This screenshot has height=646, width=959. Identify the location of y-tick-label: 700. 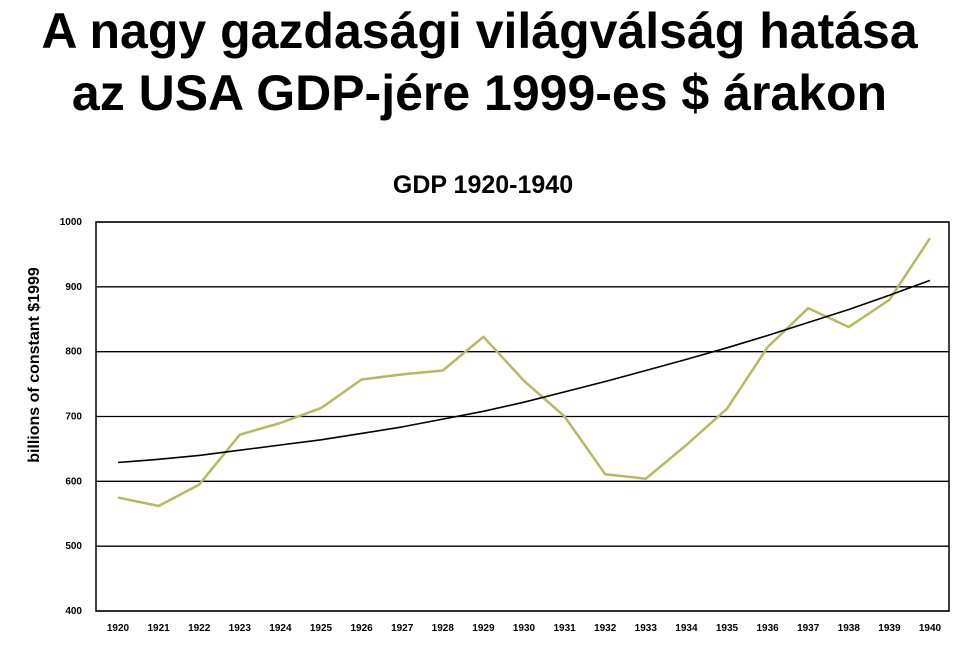
(73, 417).